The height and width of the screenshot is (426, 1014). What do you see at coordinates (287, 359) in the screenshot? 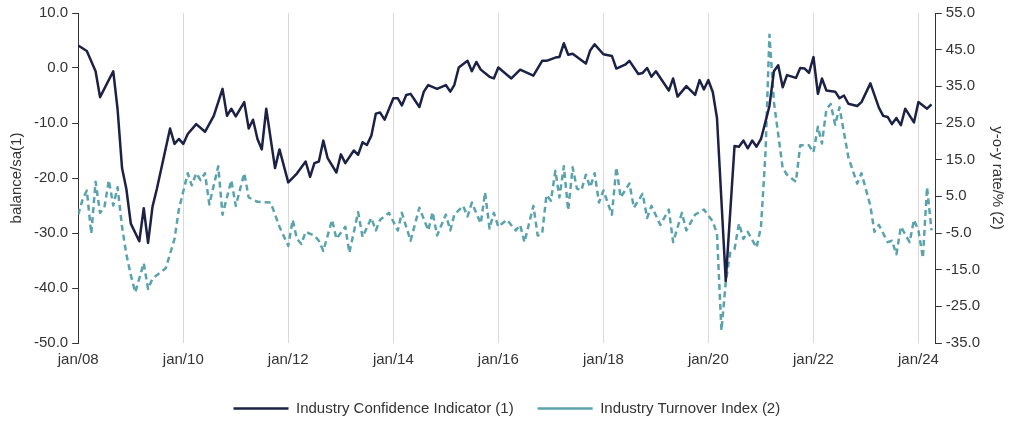
I see `x-tick-label: jan/12` at bounding box center [287, 359].